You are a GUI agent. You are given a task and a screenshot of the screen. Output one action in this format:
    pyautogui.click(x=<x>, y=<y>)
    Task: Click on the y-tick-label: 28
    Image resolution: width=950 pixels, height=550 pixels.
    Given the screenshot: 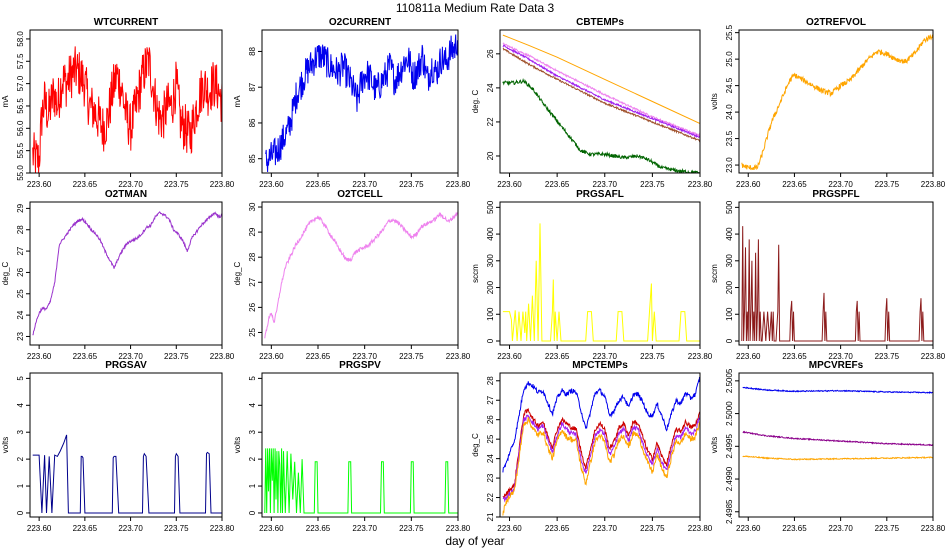 What is the action you would take?
    pyautogui.click(x=252, y=256)
    